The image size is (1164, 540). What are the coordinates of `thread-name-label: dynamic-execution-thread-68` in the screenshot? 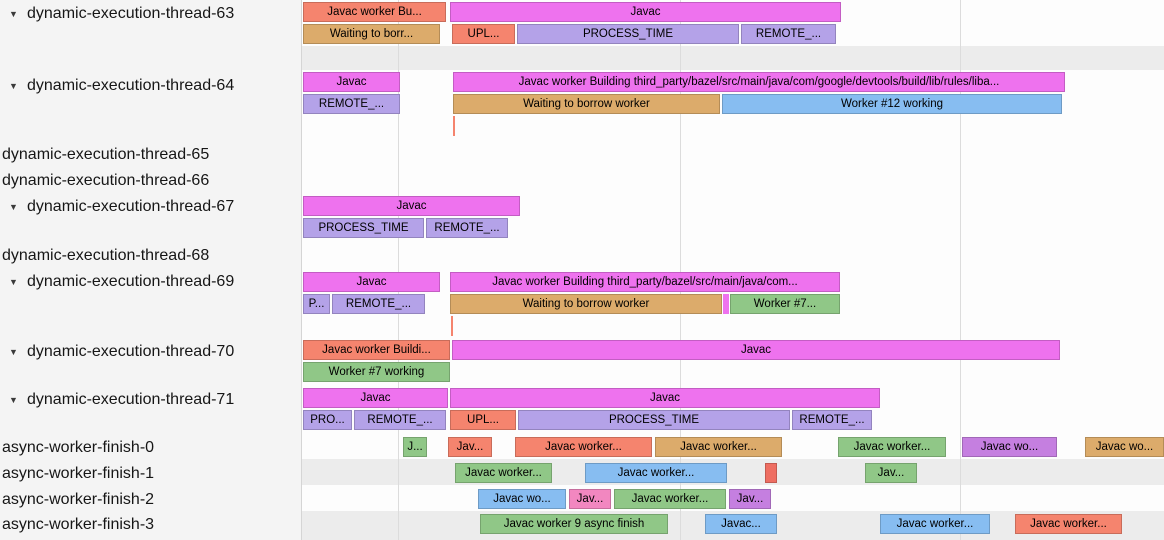 It's located at (106, 255).